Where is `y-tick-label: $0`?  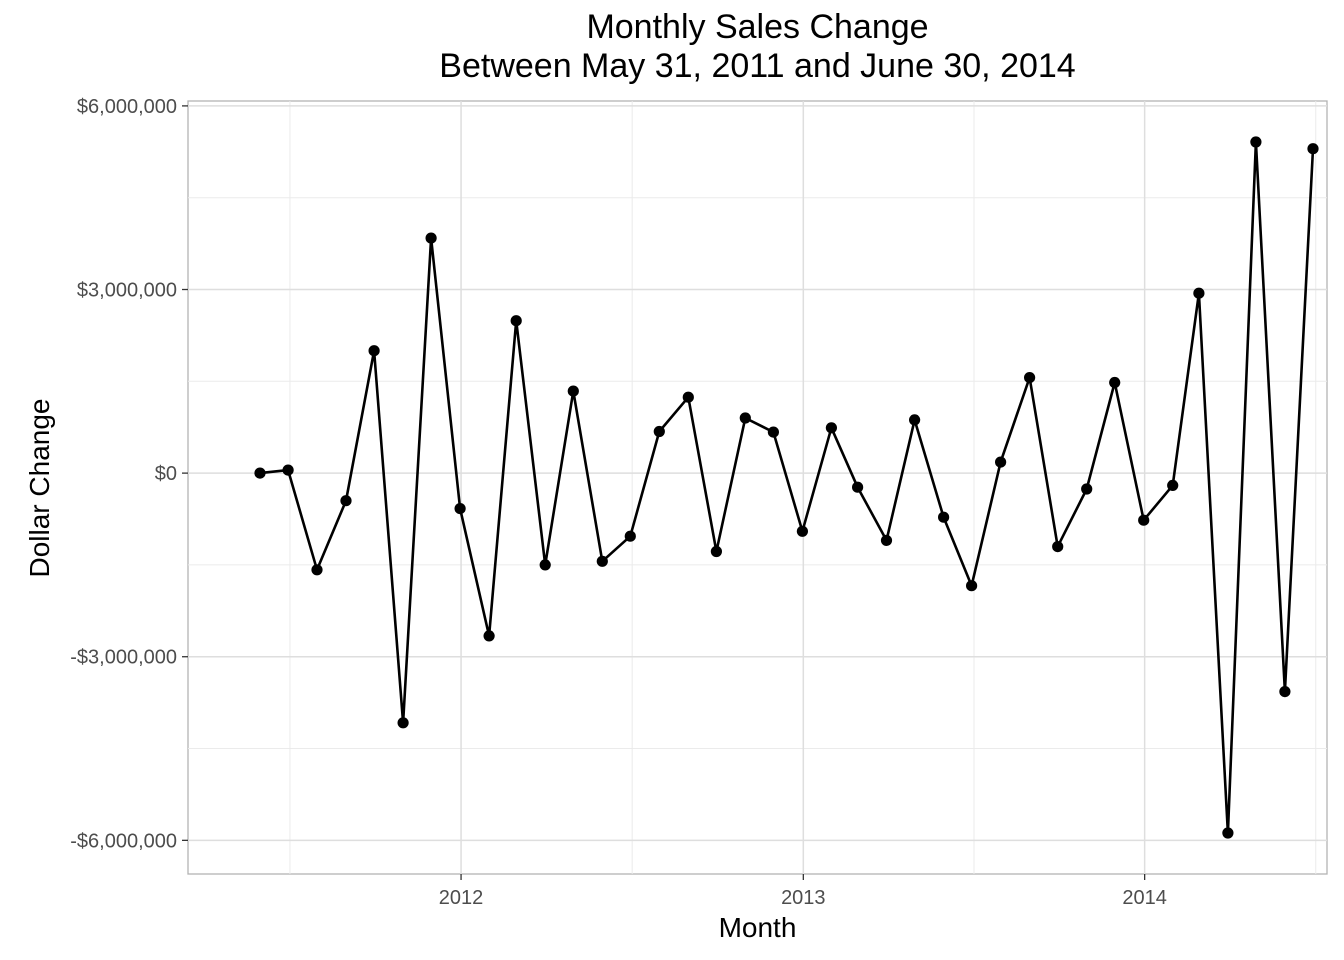 y-tick-label: $0 is located at coordinates (166, 474).